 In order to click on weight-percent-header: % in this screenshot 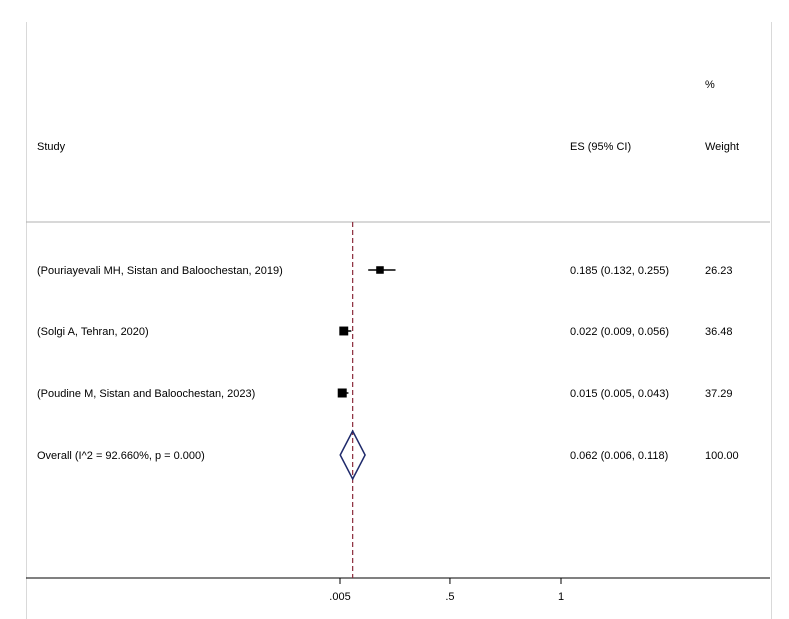, I will do `click(710, 85)`.